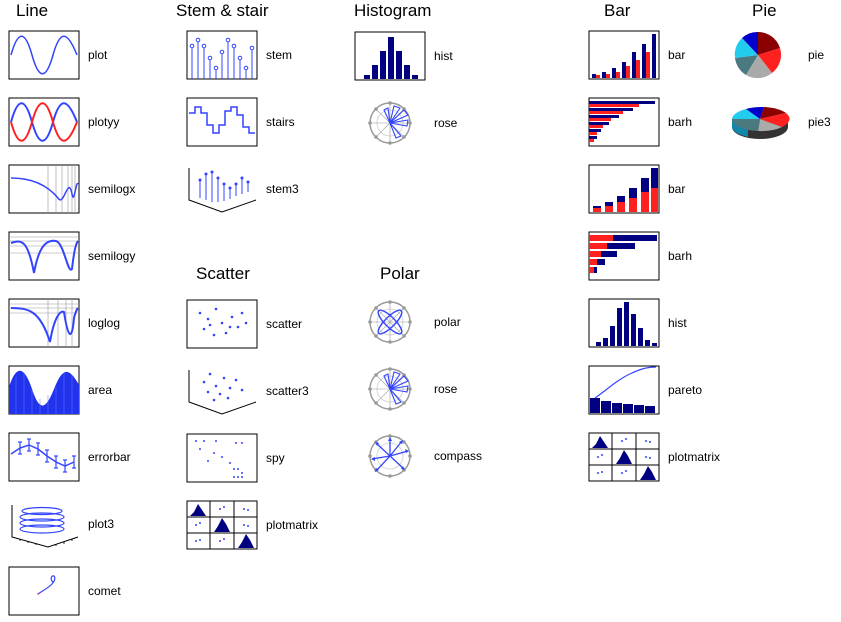 This screenshot has width=841, height=622. Describe the element at coordinates (393, 10) in the screenshot. I see `header-histogram: Histogram` at that location.